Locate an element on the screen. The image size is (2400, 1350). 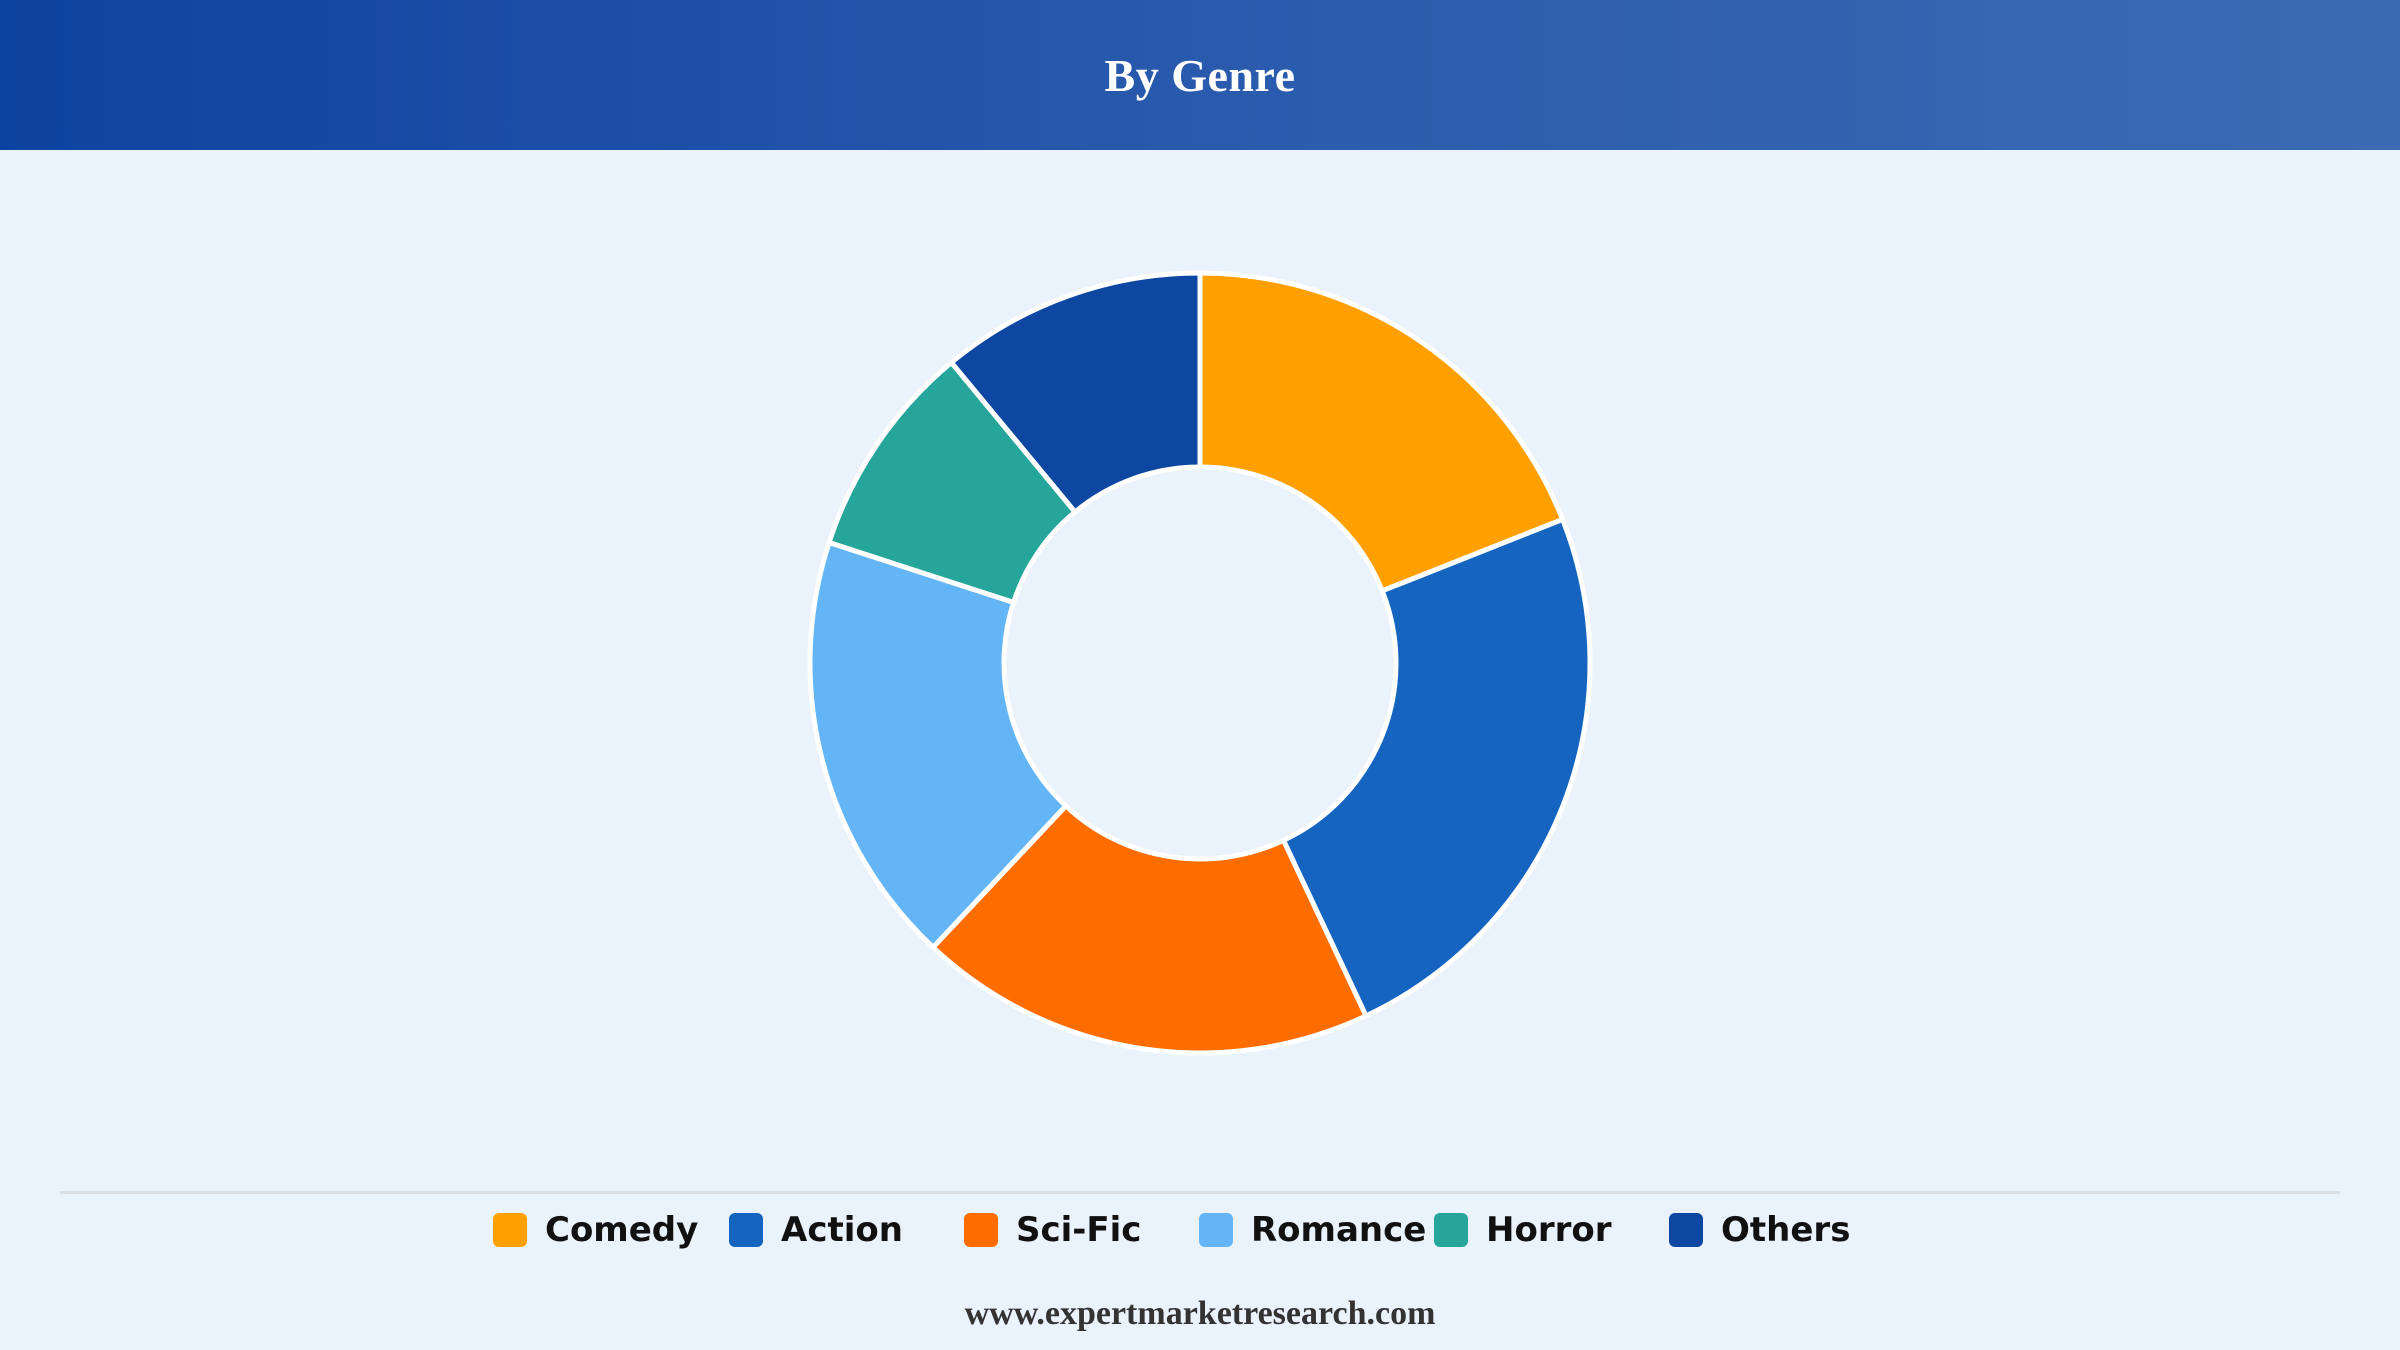
slice-romance is located at coordinates (938, 744).